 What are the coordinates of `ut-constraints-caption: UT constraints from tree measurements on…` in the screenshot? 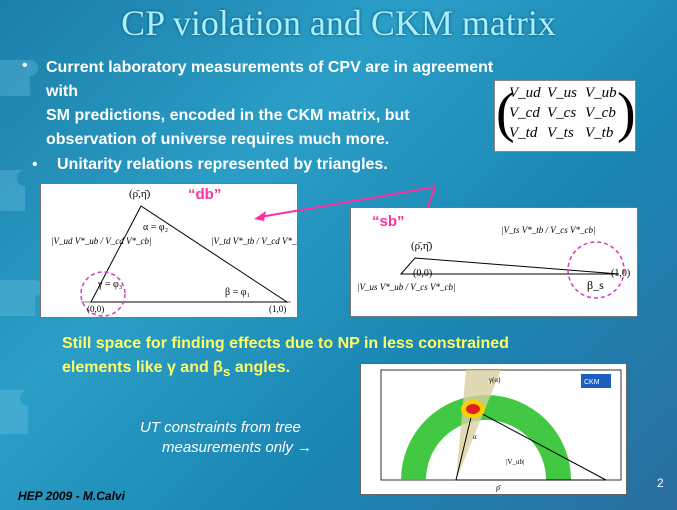 It's located at (226, 438).